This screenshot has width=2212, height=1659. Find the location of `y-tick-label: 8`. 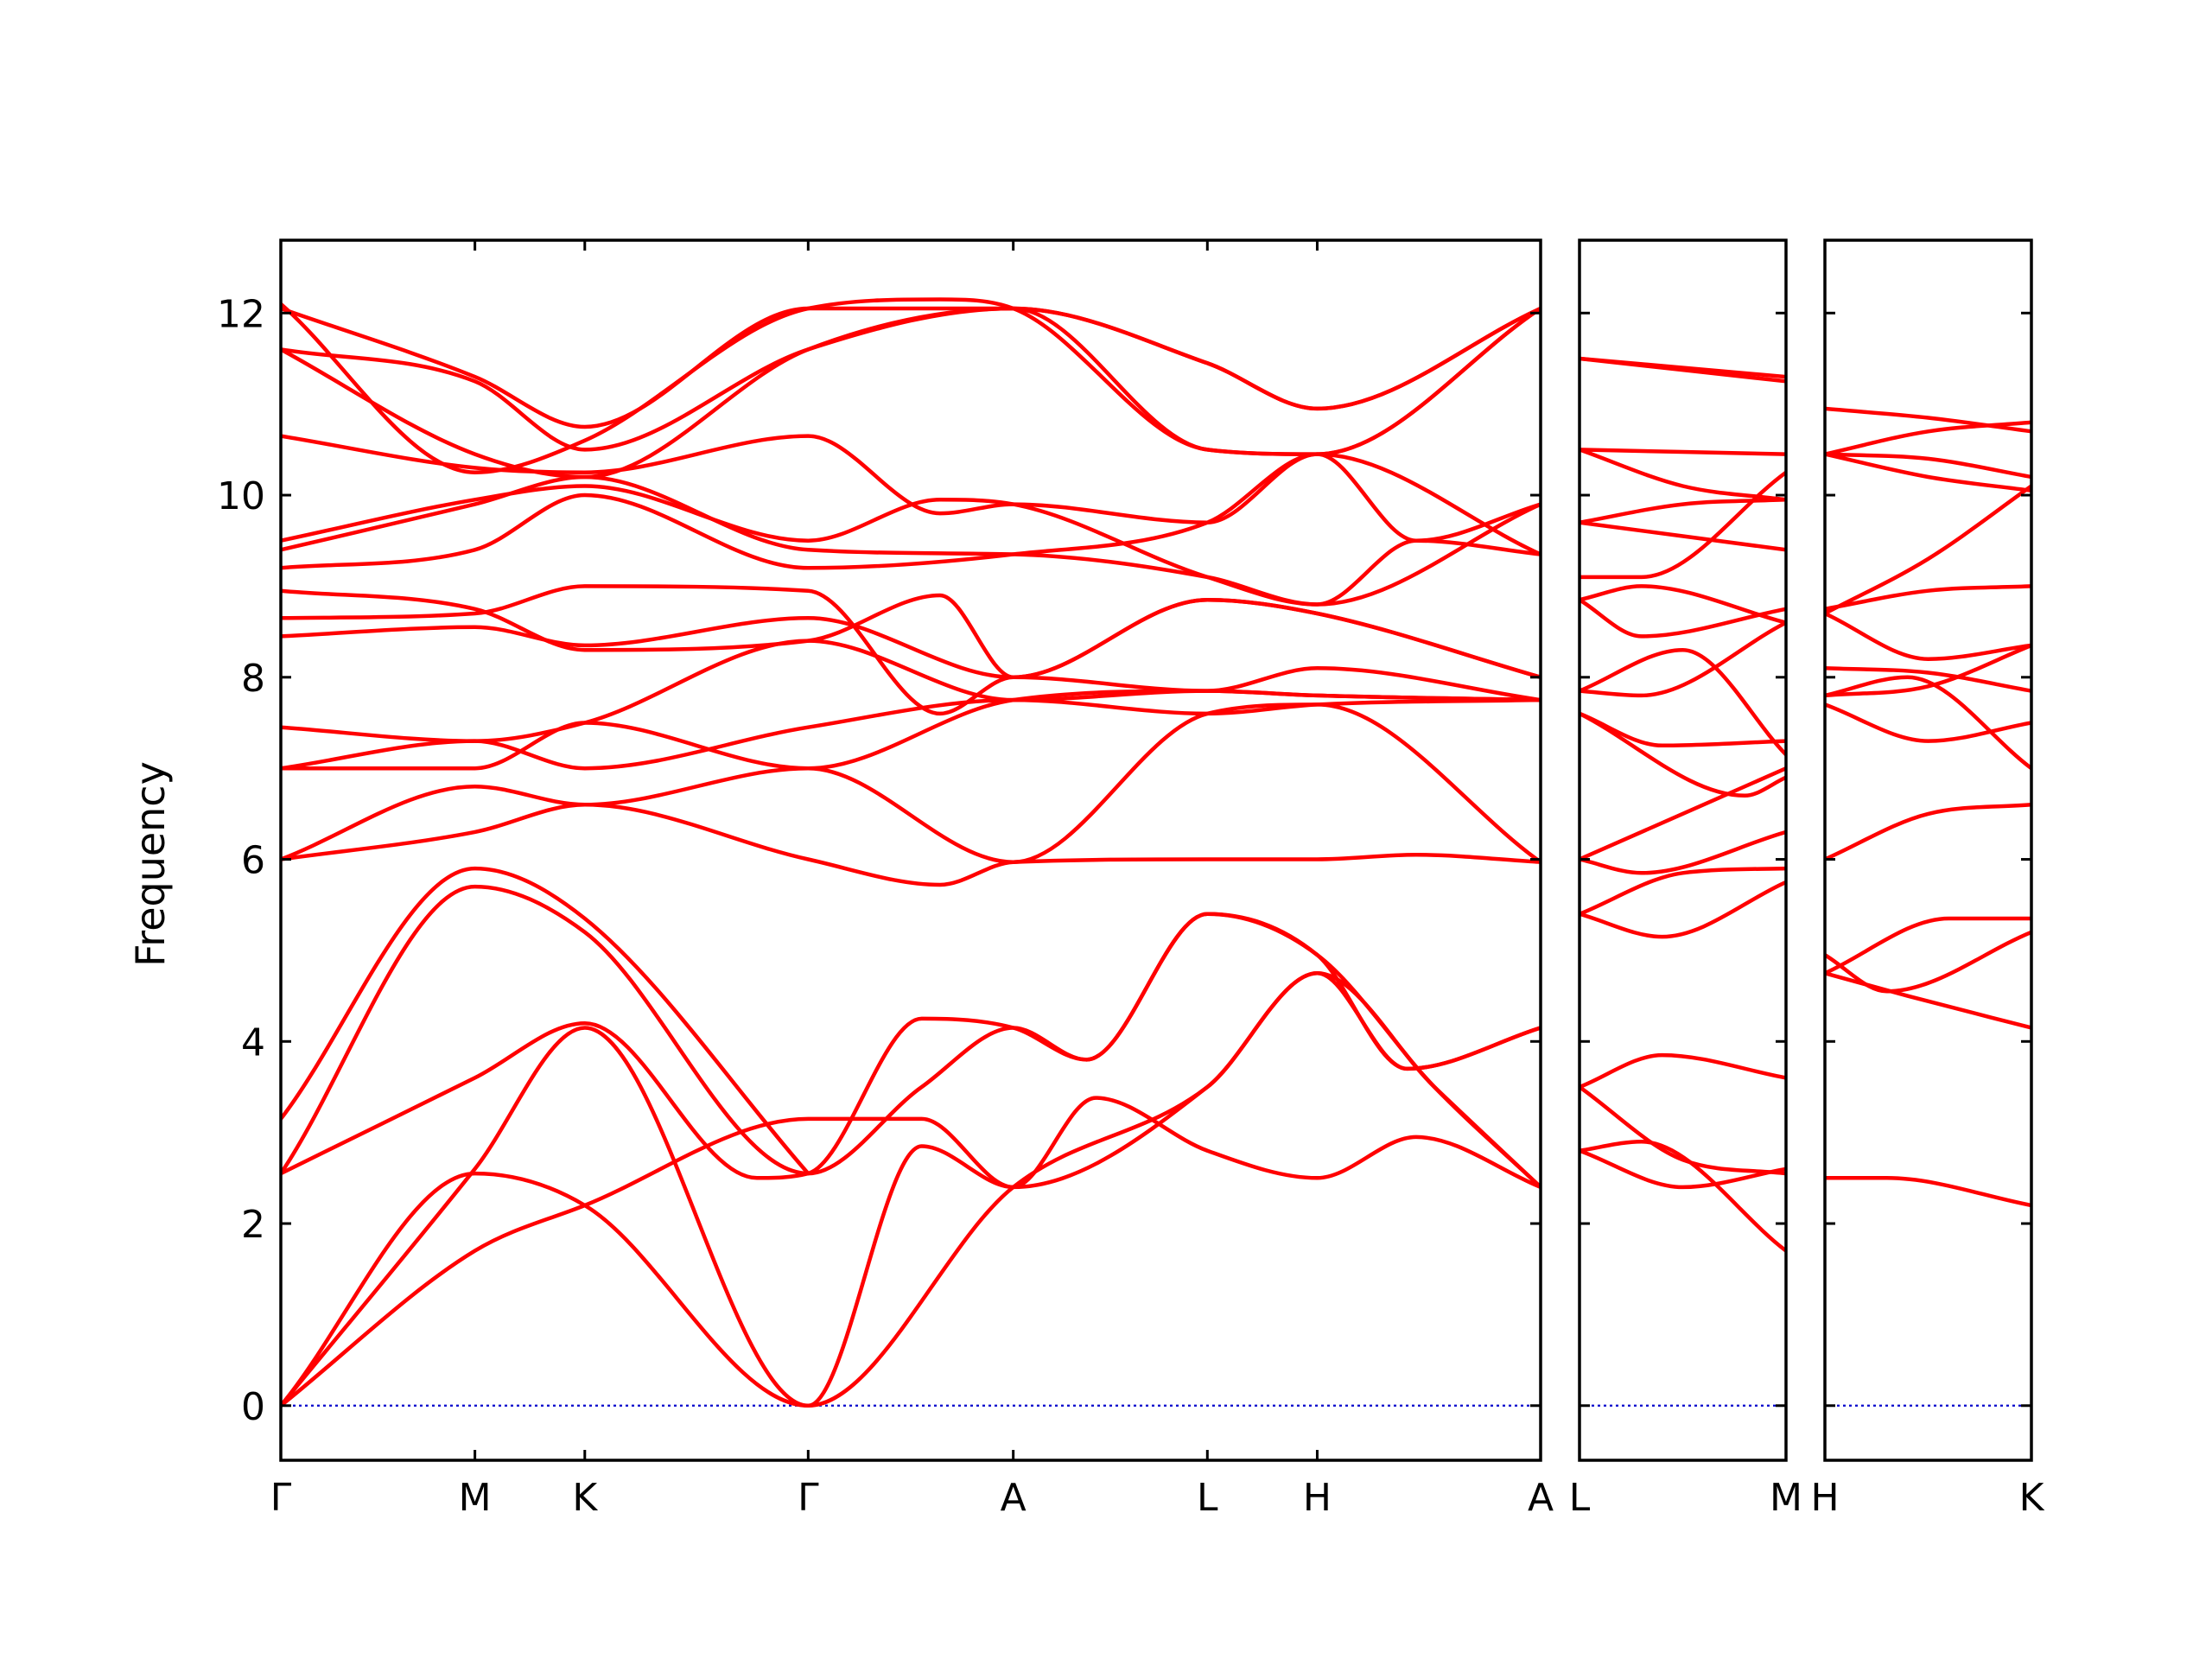

y-tick-label: 8 is located at coordinates (253, 679).